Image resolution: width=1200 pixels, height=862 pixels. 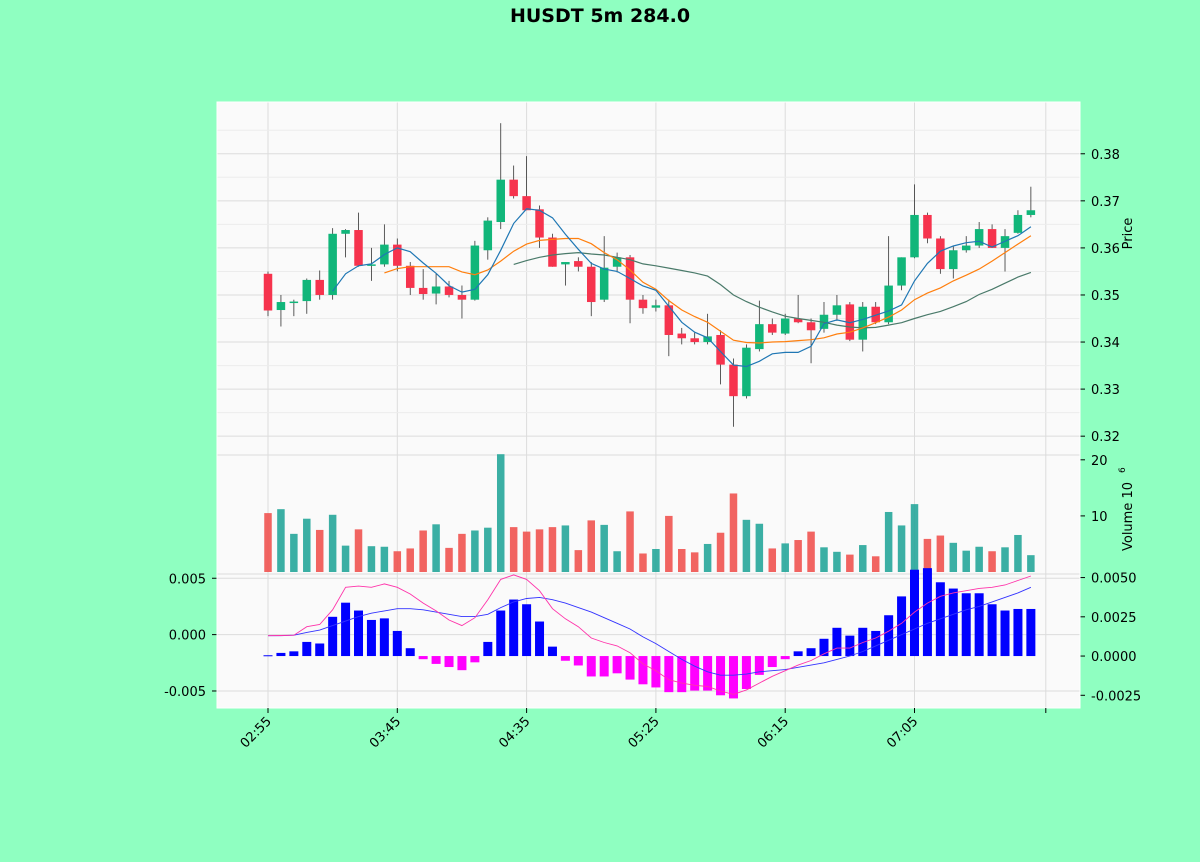 I want to click on volume-axis-exponent: 6, so click(x=1123, y=470).